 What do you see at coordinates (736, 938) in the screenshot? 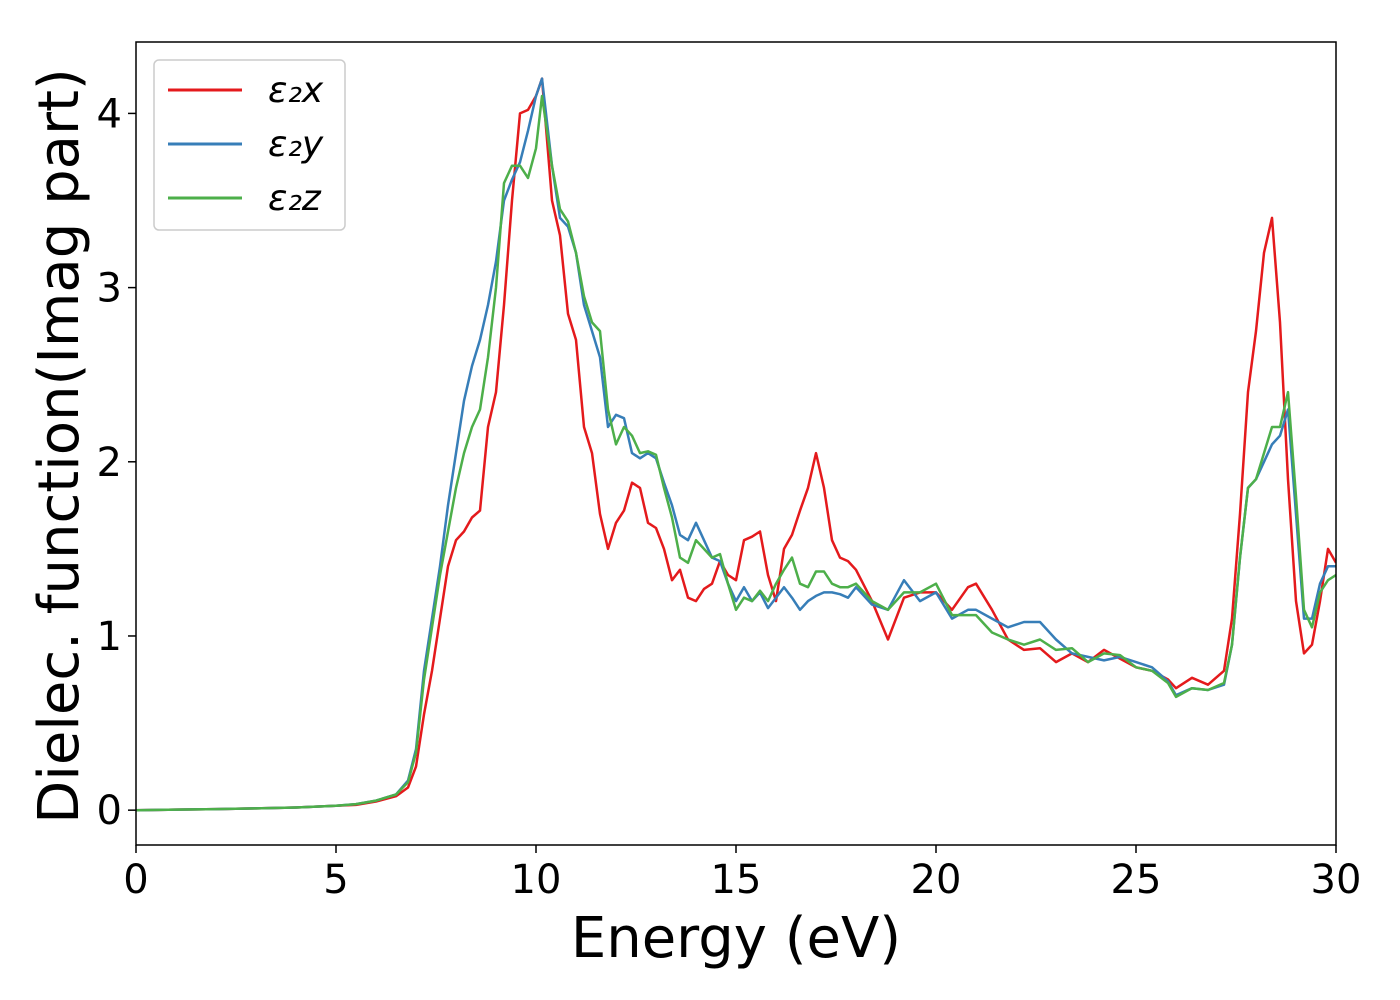
I see `x-axis-label: Energy (eV)` at bounding box center [736, 938].